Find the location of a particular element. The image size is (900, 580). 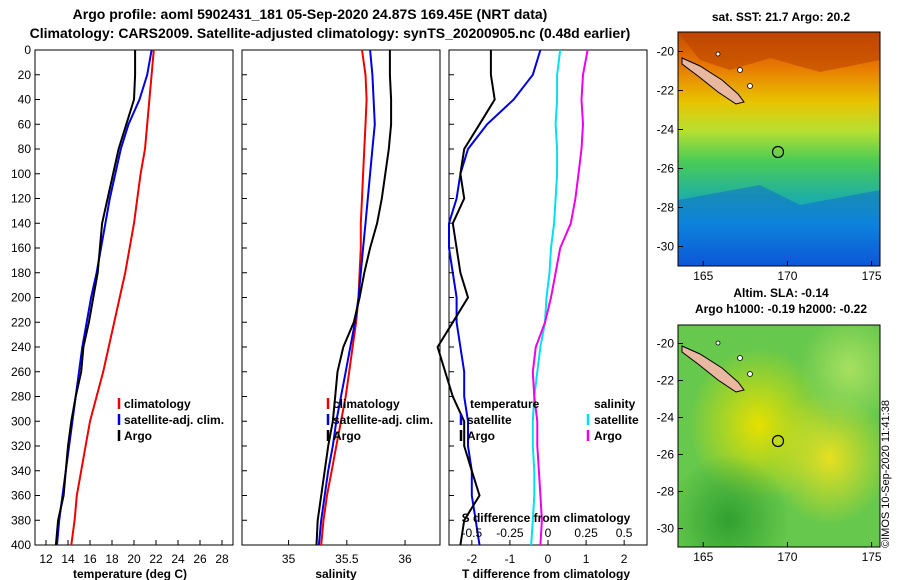

x-tick-label: -1 is located at coordinates (510, 559).